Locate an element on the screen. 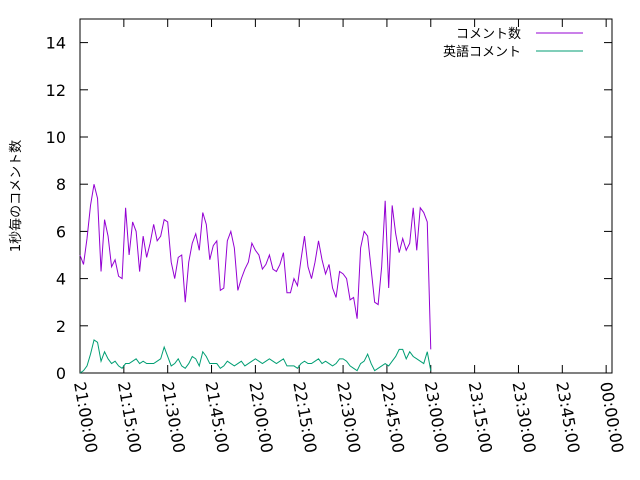  y-tick-label: 2 is located at coordinates (61, 326).